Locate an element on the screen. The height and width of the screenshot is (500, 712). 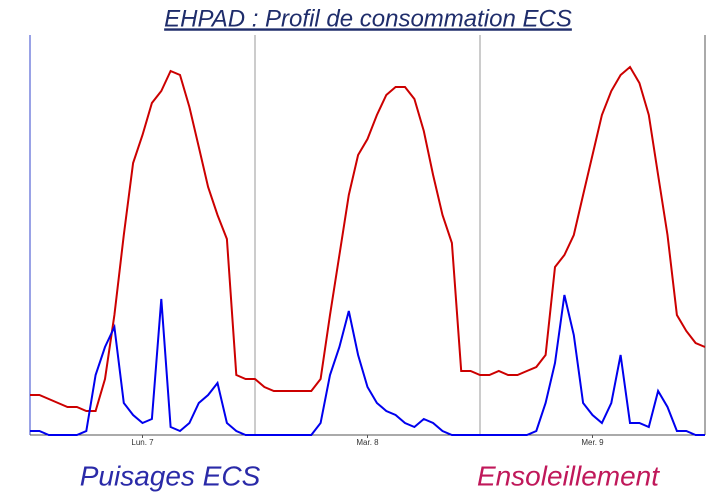
x-tick-label: Lun. 7 is located at coordinates (142, 442).